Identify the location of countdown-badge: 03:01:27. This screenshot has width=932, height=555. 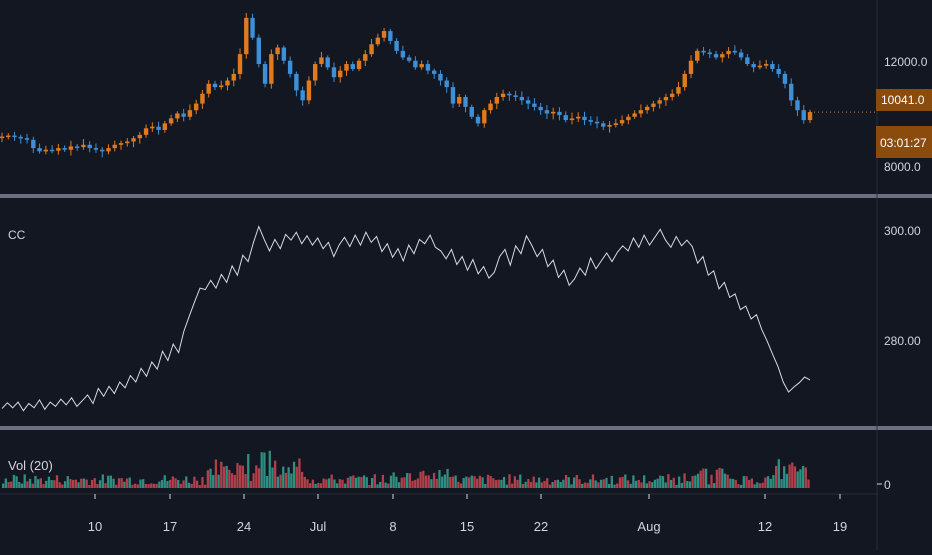
(904, 142).